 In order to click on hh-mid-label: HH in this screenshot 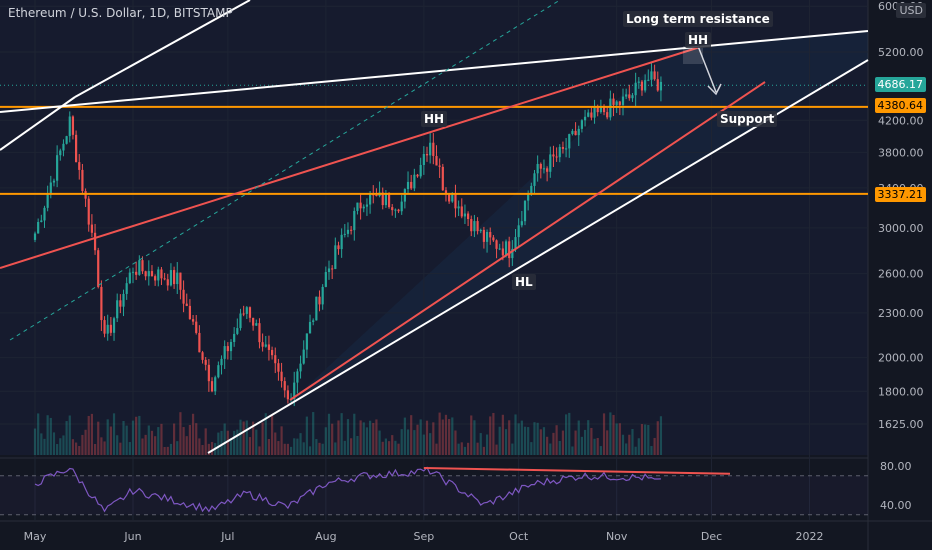, I will do `click(434, 119)`.